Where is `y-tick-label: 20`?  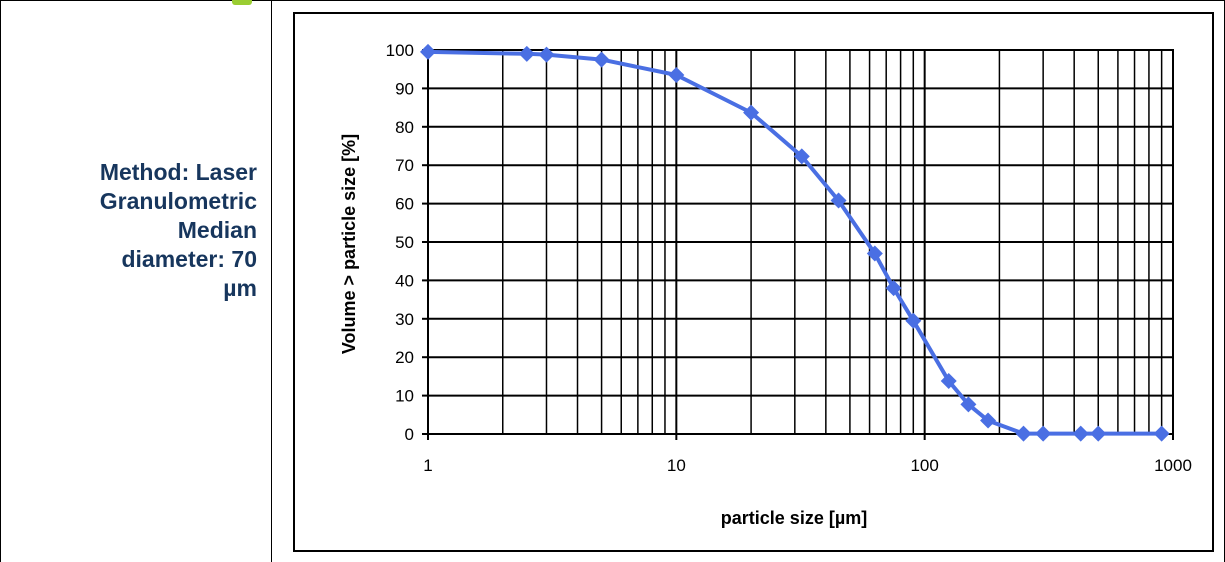 y-tick-label: 20 is located at coordinates (404, 357).